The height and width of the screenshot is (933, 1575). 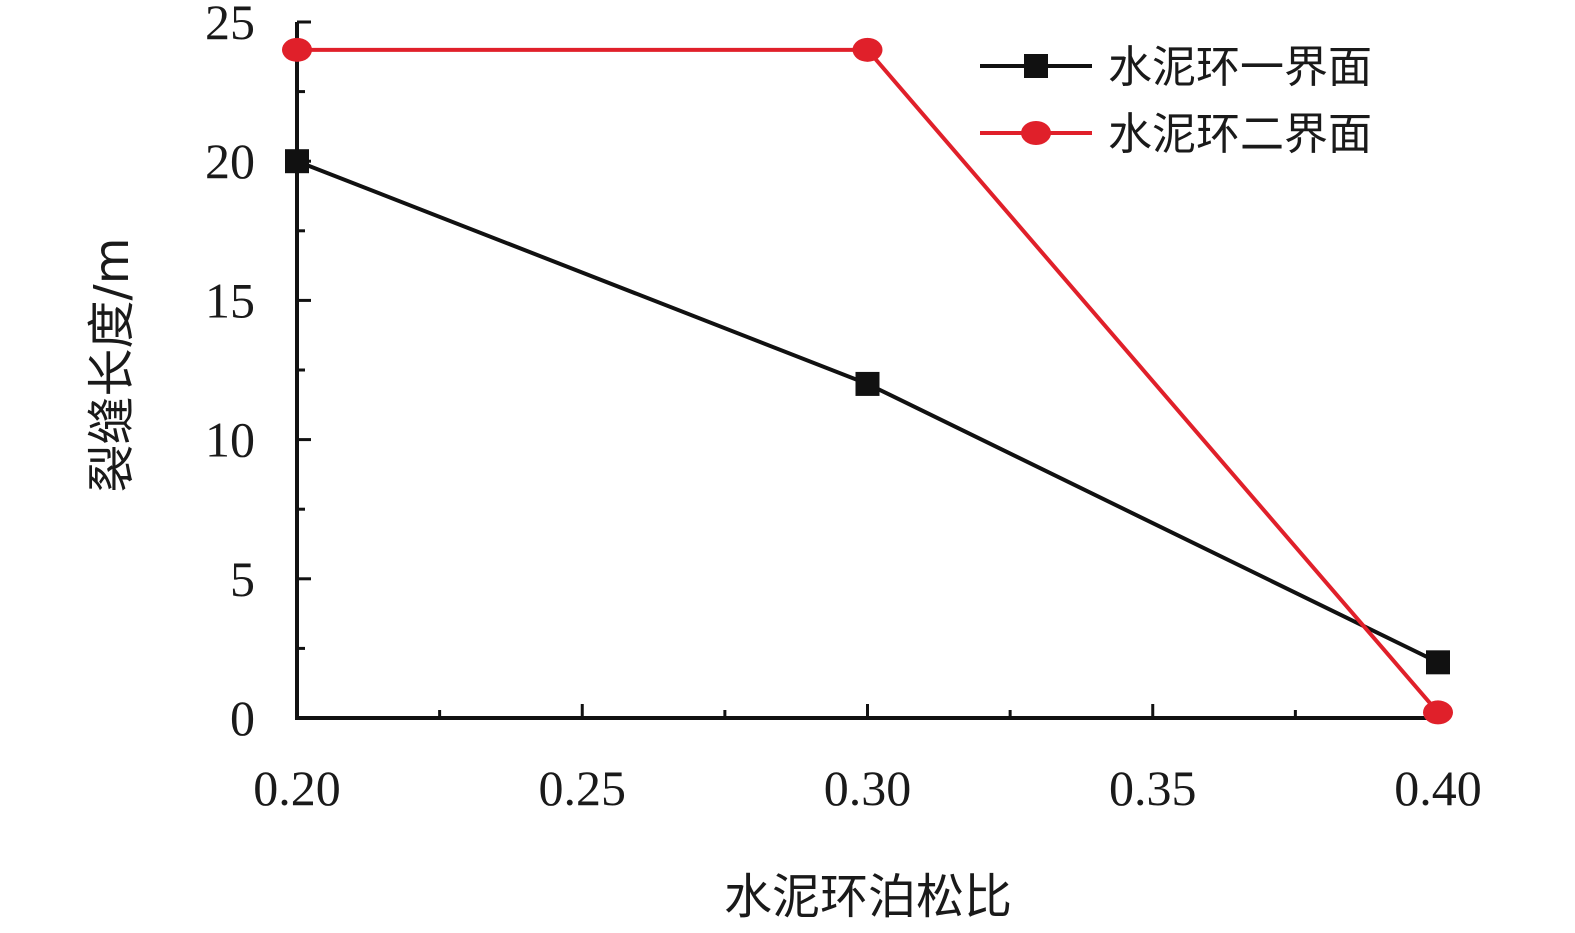 What do you see at coordinates (1438, 788) in the screenshot?
I see `x-tick-label: 0.40` at bounding box center [1438, 788].